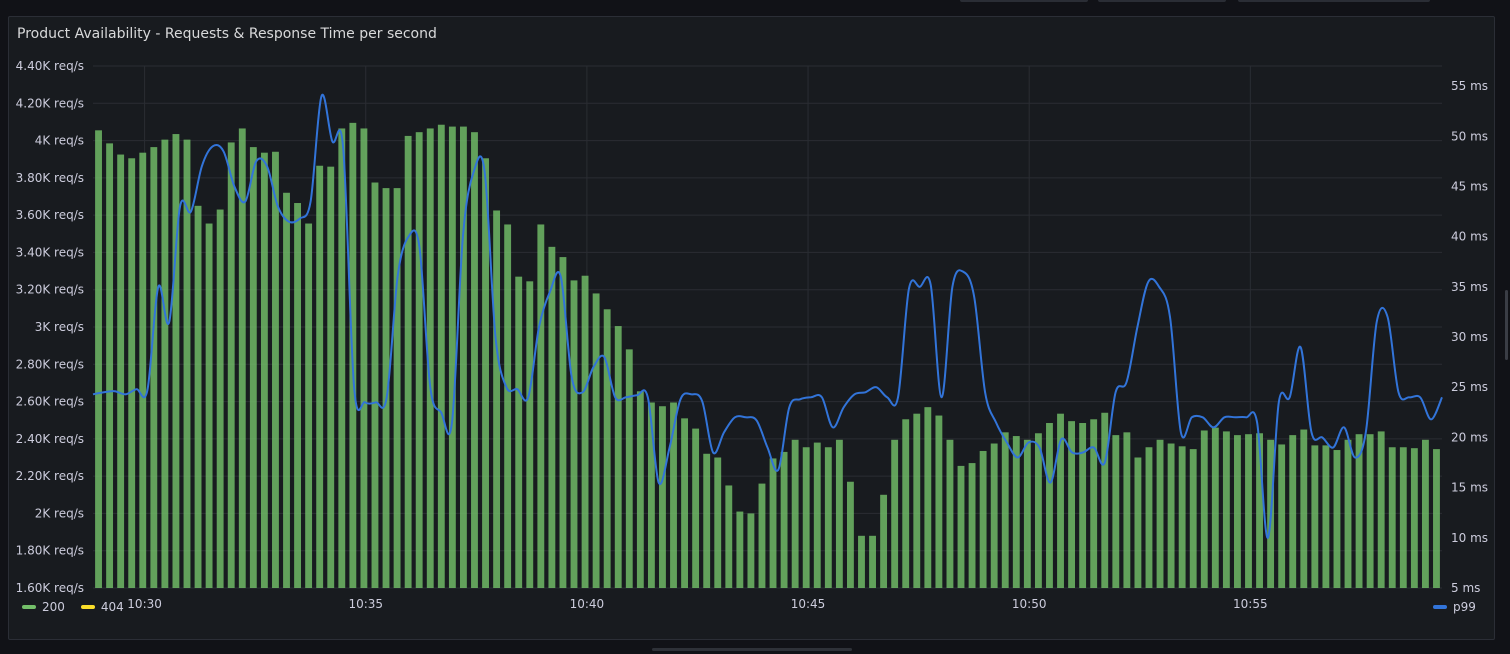 The height and width of the screenshot is (654, 1510). What do you see at coordinates (1506, 325) in the screenshot?
I see `scrollbar-thumb` at bounding box center [1506, 325].